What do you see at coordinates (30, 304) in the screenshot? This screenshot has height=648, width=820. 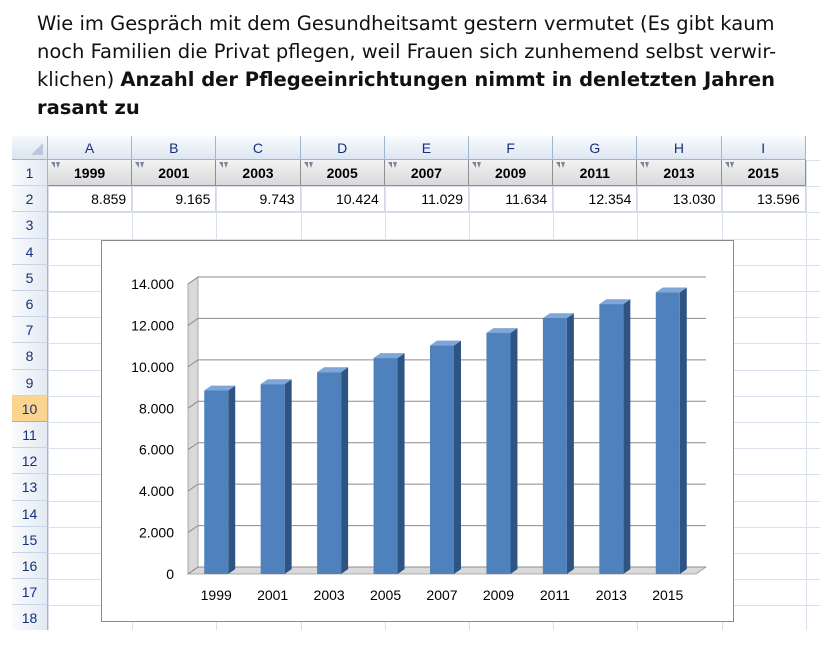 I see `row-header-6: 6` at bounding box center [30, 304].